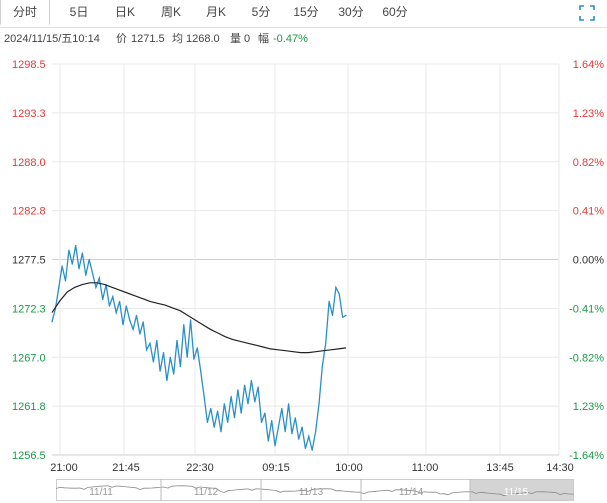 The width and height of the screenshot is (607, 503). What do you see at coordinates (126, 468) in the screenshot?
I see `x-tick-label: 21:45` at bounding box center [126, 468].